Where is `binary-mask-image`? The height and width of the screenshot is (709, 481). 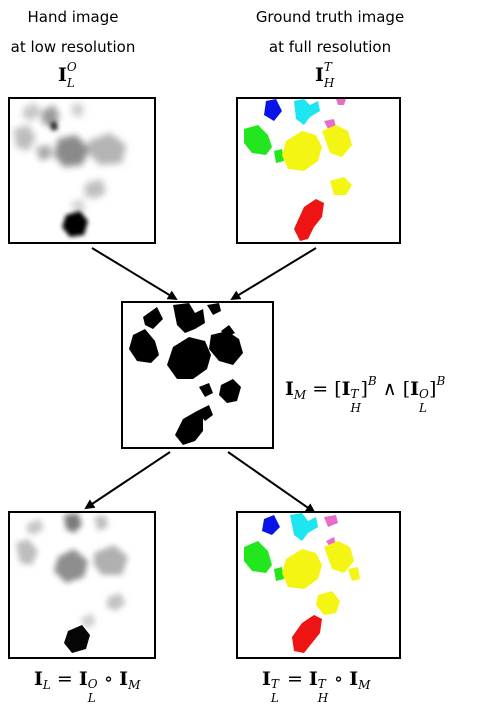
binary-mask-image is located at coordinates (197, 375).